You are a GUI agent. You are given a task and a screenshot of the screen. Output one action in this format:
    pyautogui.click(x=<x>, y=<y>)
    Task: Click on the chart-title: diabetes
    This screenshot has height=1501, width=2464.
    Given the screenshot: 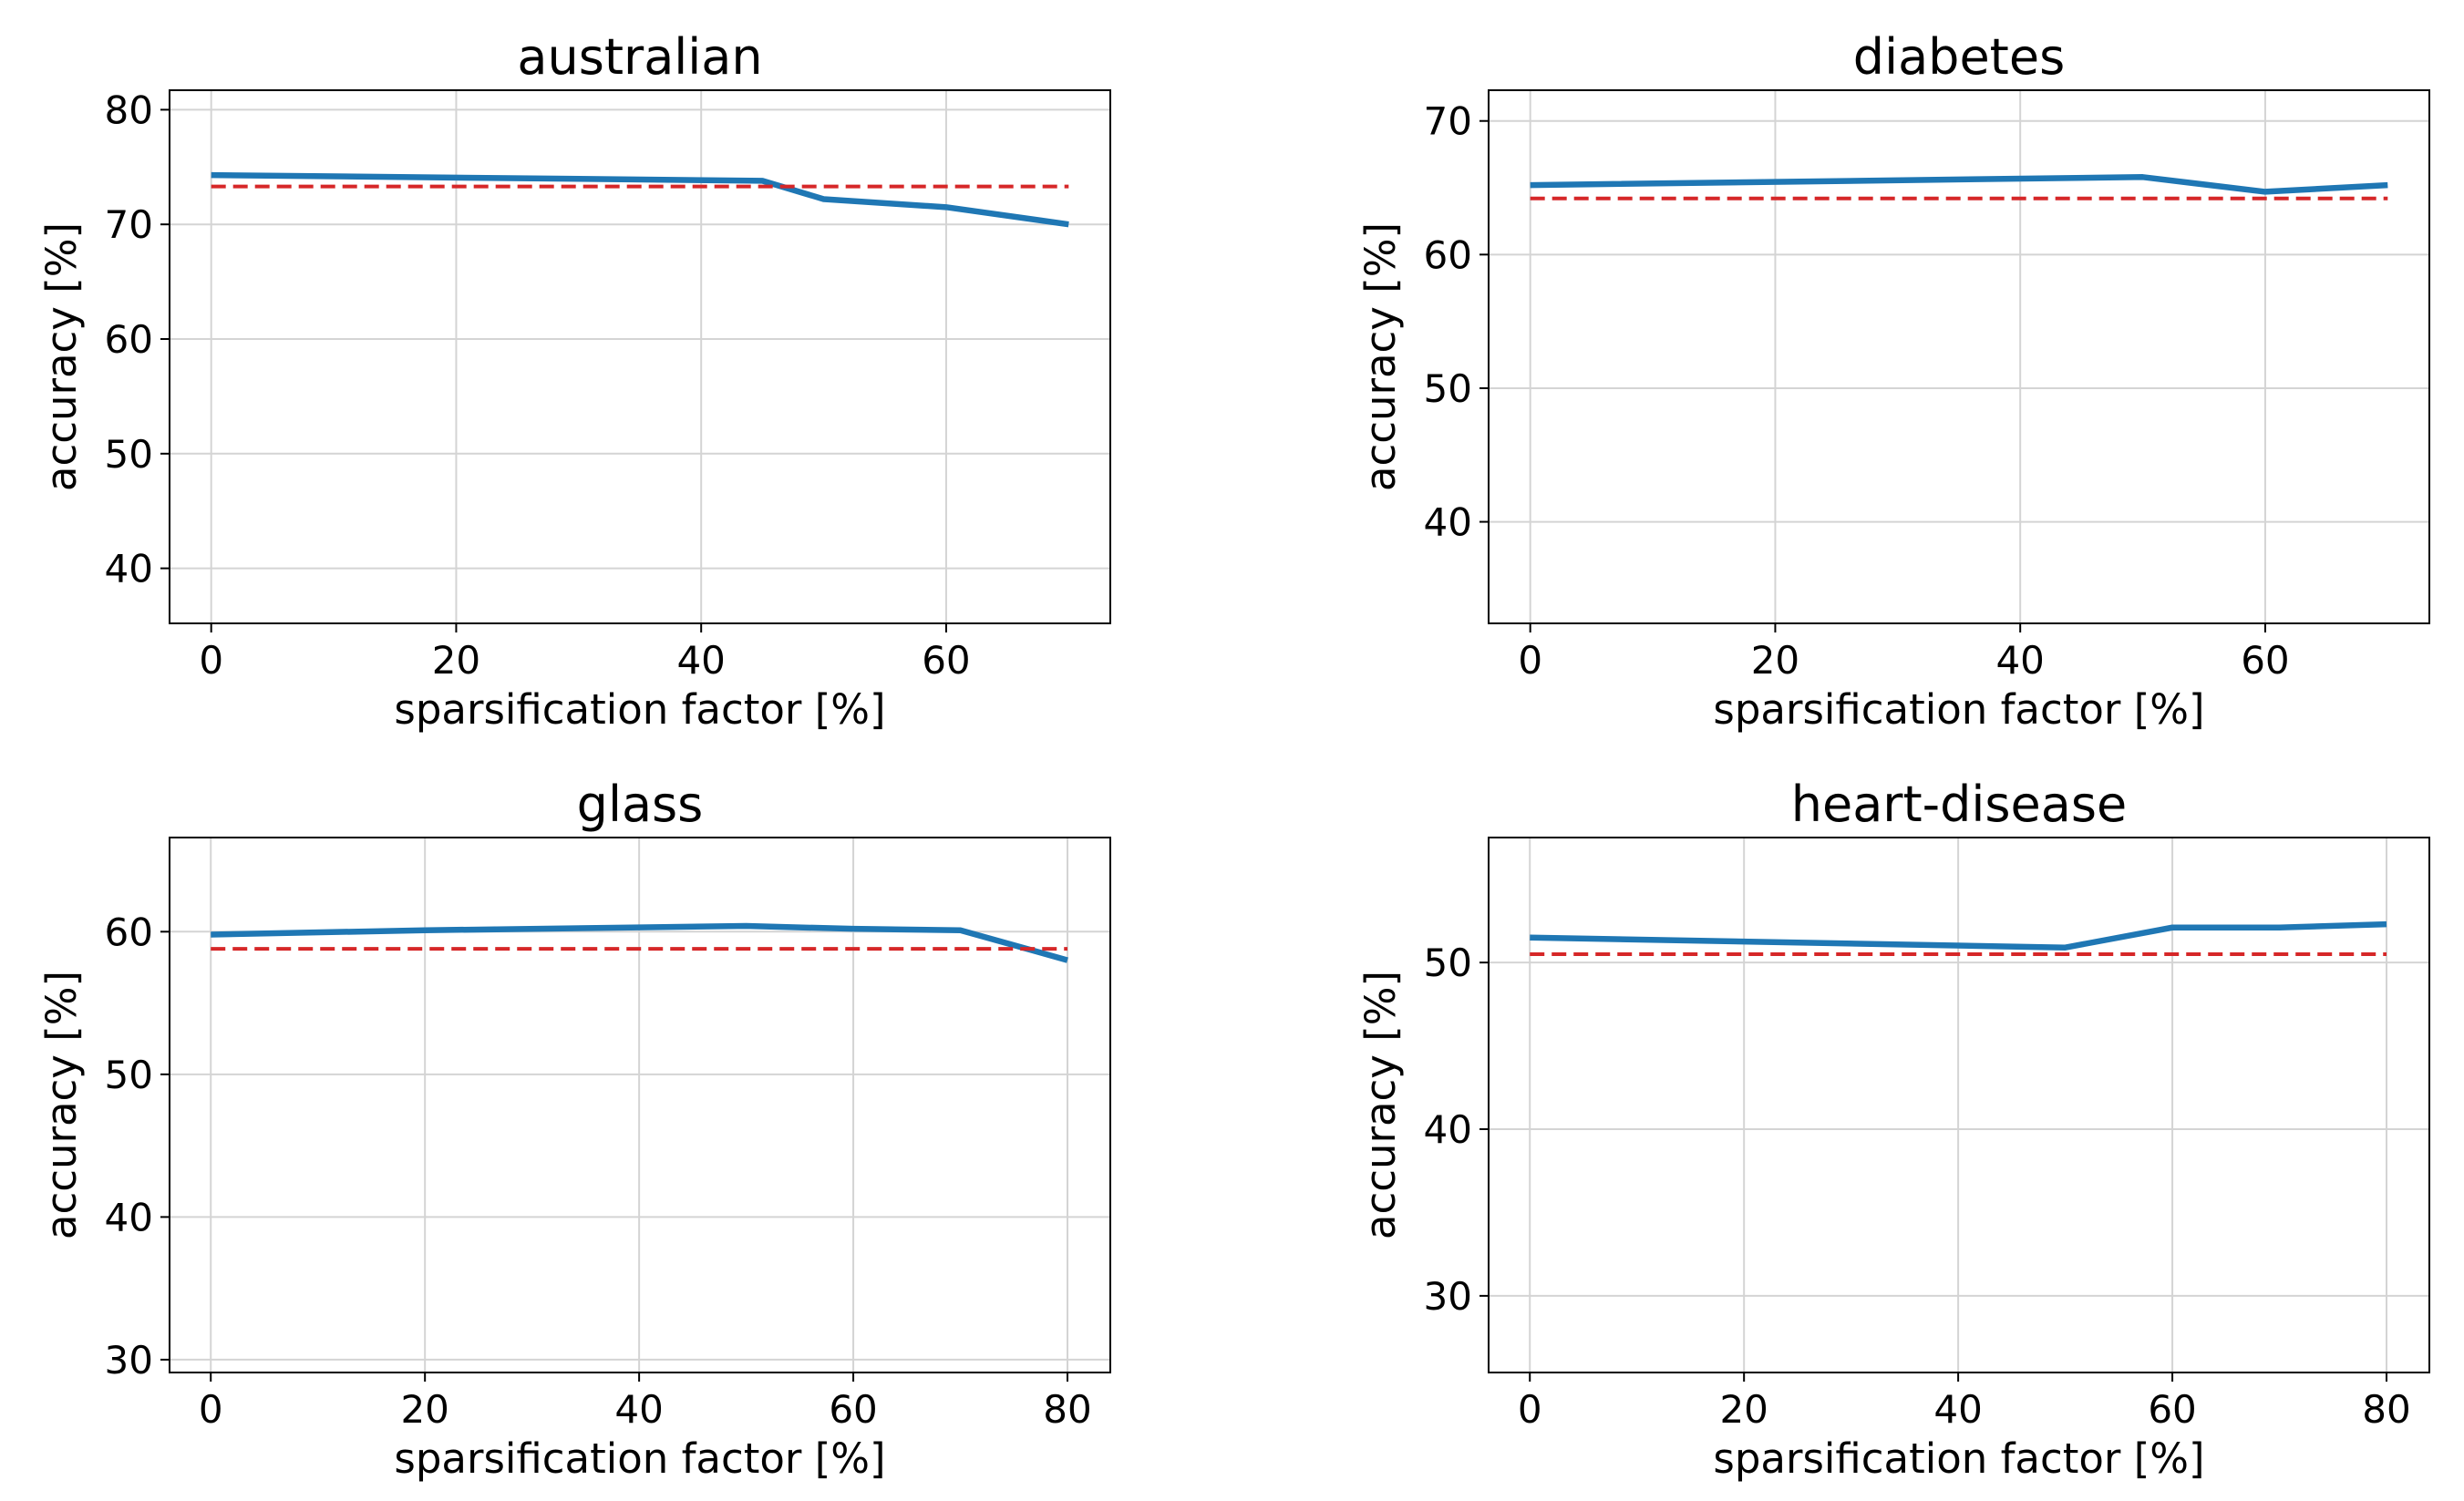 What is the action you would take?
    pyautogui.click(x=1959, y=57)
    